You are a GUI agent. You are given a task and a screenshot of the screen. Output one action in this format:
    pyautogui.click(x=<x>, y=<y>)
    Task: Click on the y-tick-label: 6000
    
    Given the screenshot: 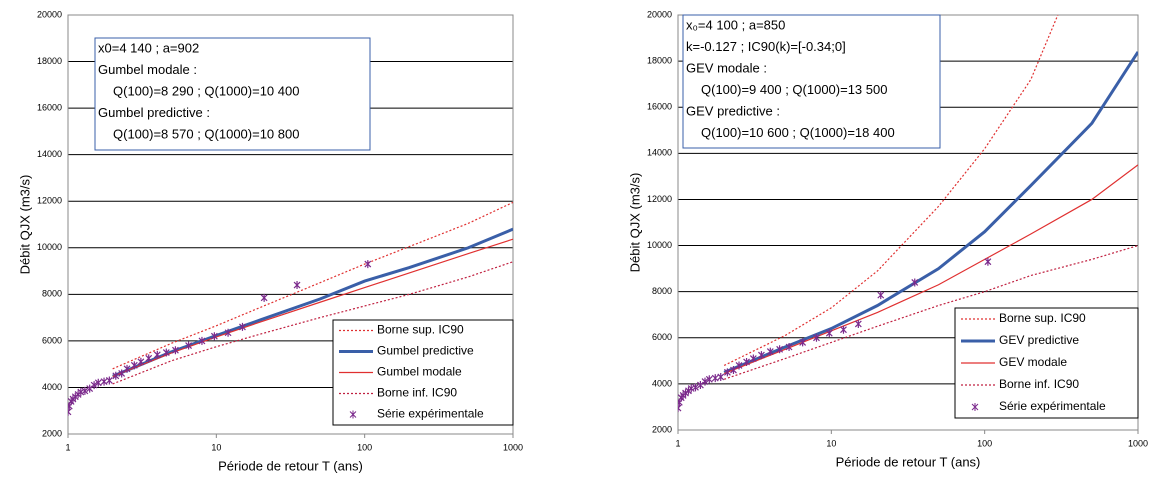 What is the action you would take?
    pyautogui.click(x=52, y=340)
    